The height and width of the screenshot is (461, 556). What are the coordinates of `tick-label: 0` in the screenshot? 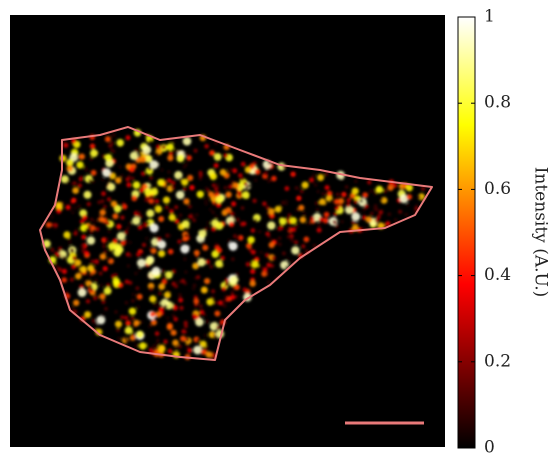 It's located at (489, 448).